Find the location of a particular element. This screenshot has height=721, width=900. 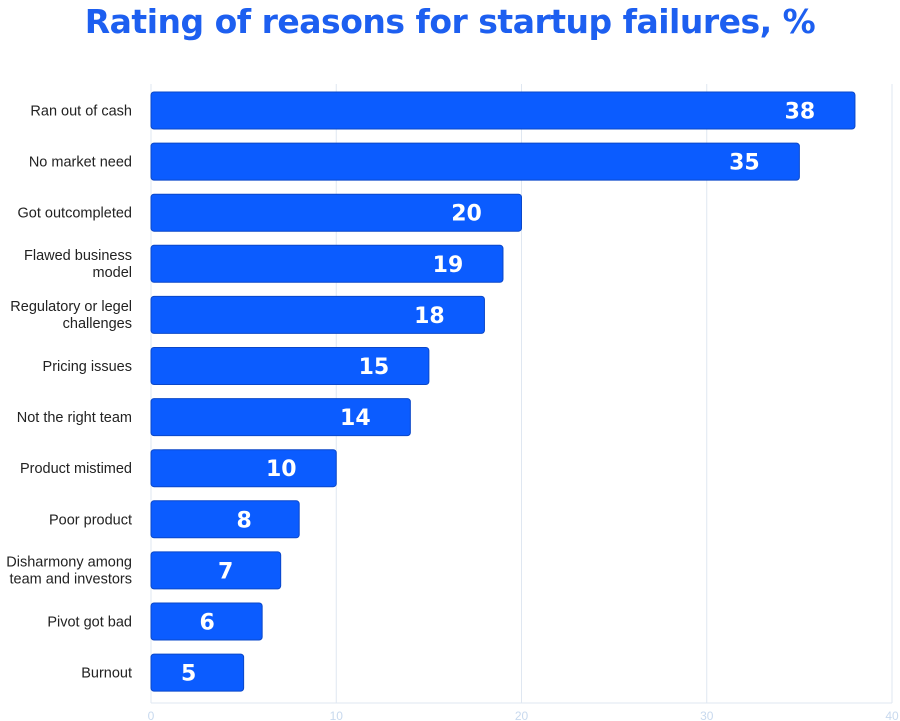

category-label-line: model is located at coordinates (113, 273).